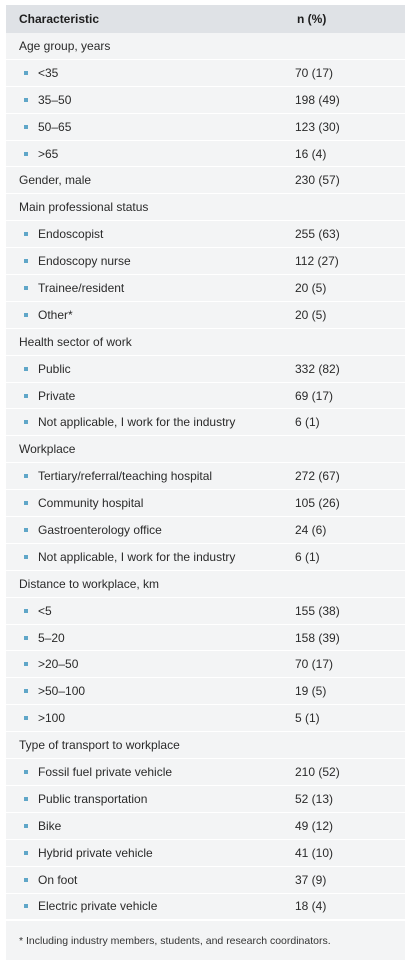 The image size is (413, 970). Describe the element at coordinates (55, 314) in the screenshot. I see `row-label: Other*` at that location.